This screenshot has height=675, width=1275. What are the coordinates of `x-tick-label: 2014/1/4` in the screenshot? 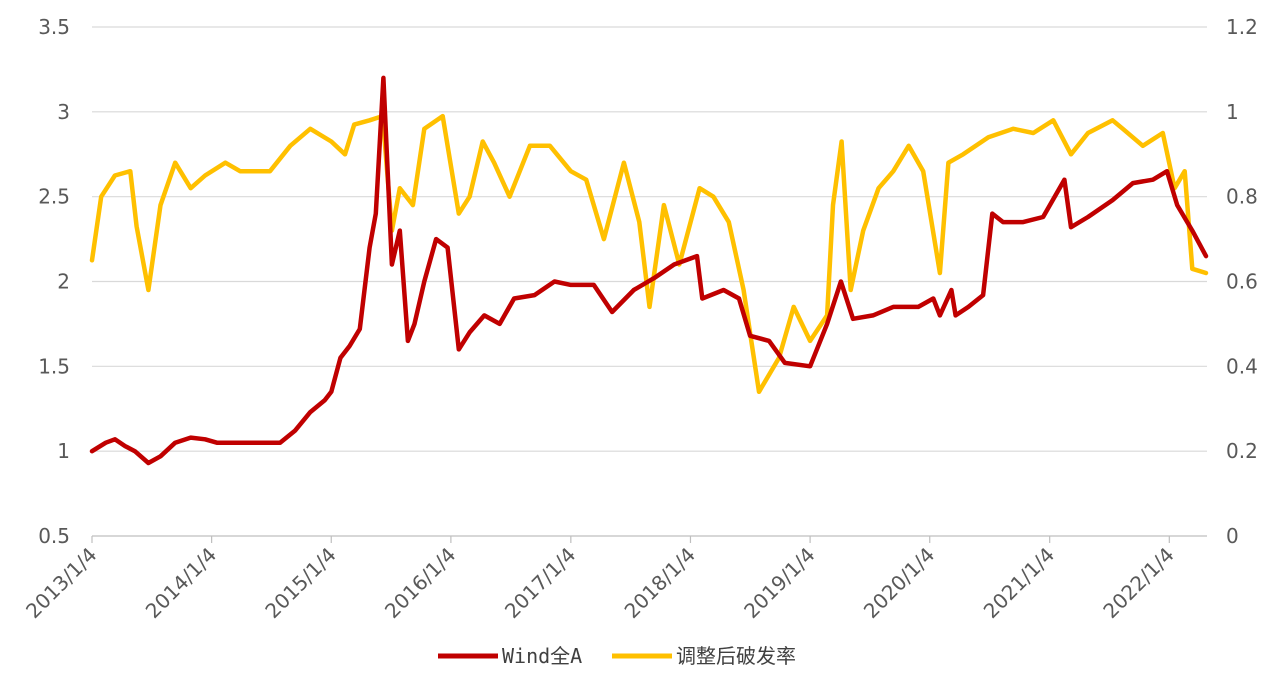 It's located at (181, 583).